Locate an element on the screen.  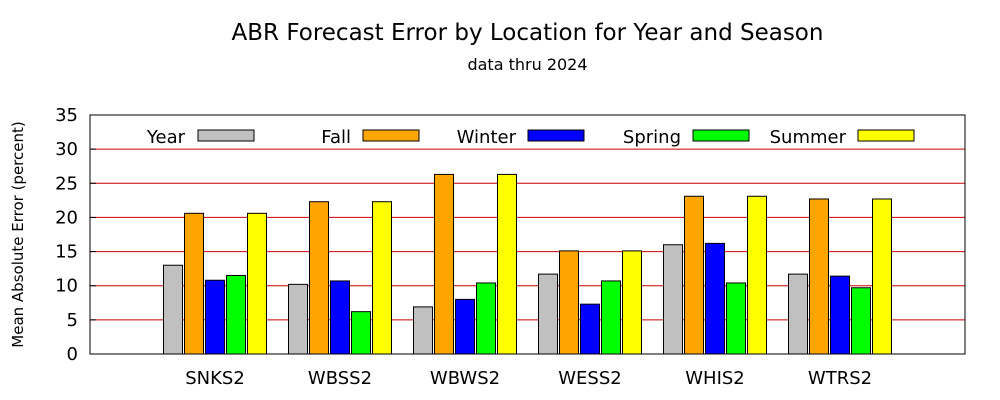
bar-wtrs2-summer is located at coordinates (882, 276).